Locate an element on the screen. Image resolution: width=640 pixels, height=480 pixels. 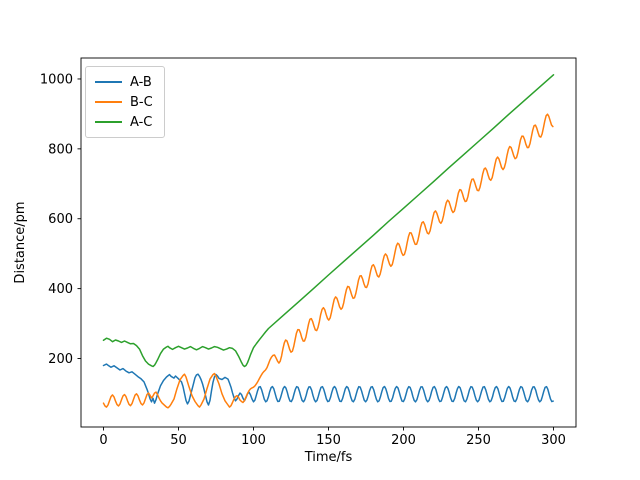
x-tick-label: 100 is located at coordinates (253, 440).